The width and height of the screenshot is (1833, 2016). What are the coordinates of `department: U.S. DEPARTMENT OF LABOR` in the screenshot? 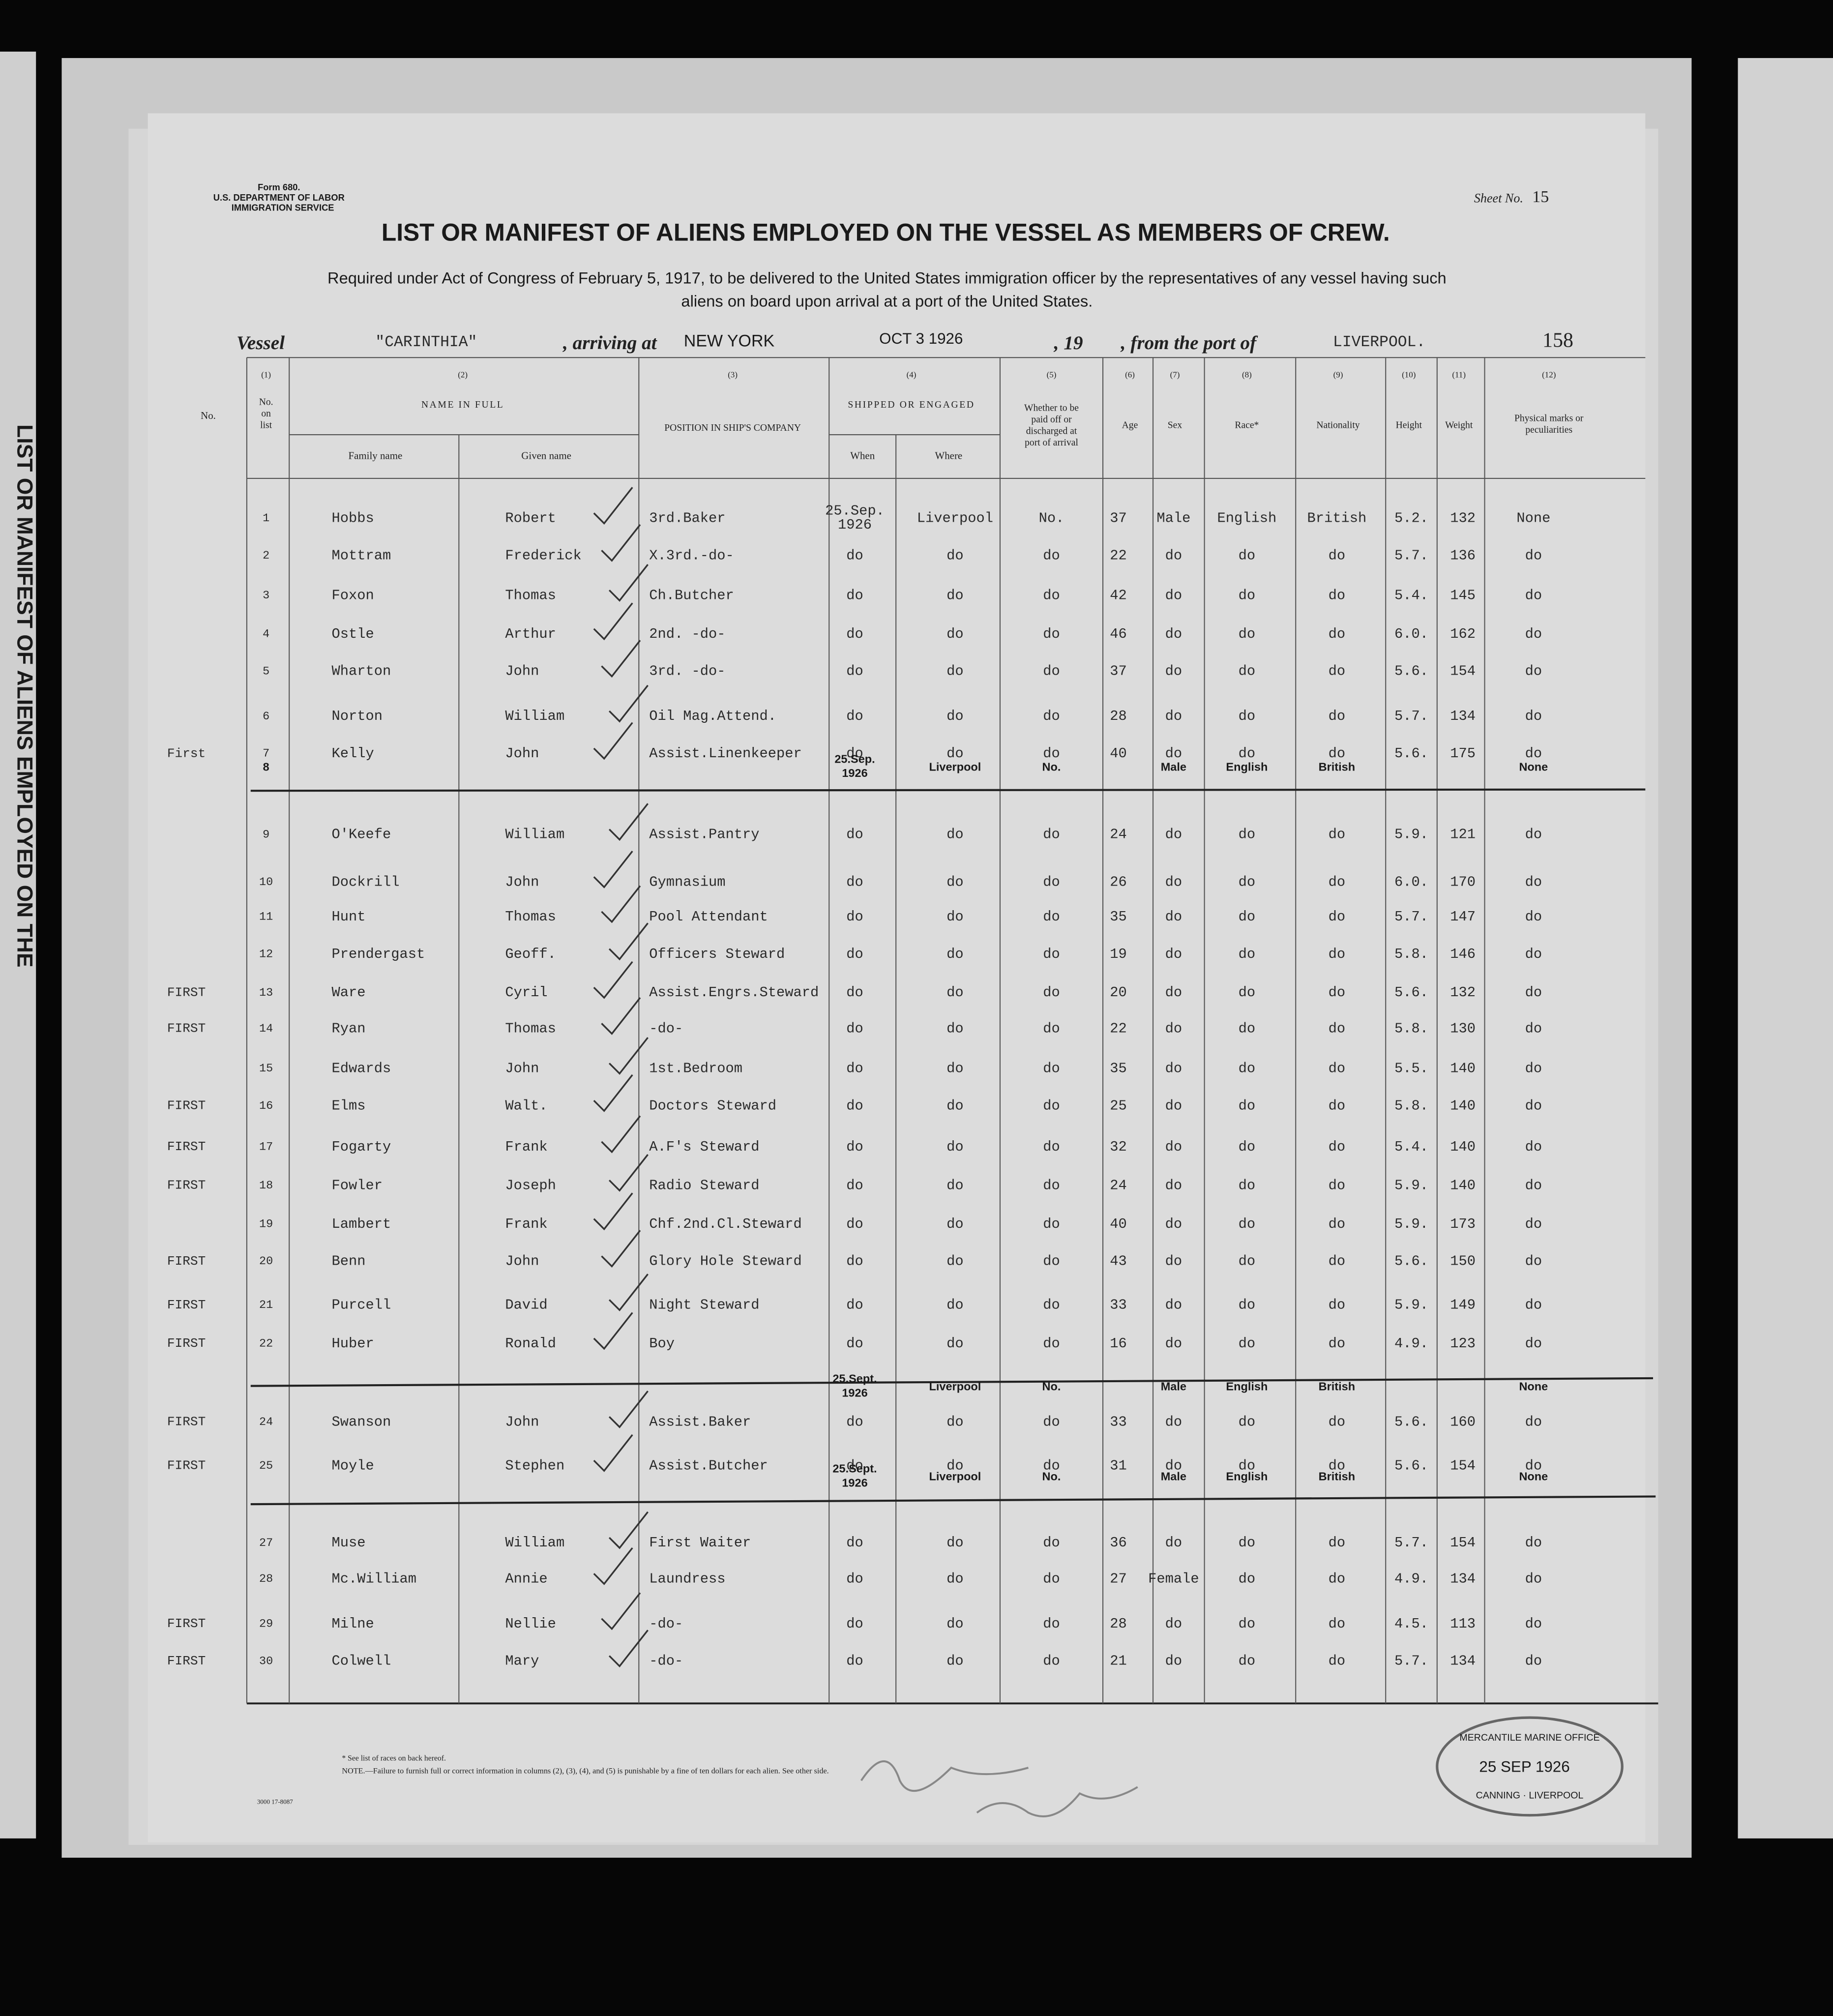 It's located at (279, 197).